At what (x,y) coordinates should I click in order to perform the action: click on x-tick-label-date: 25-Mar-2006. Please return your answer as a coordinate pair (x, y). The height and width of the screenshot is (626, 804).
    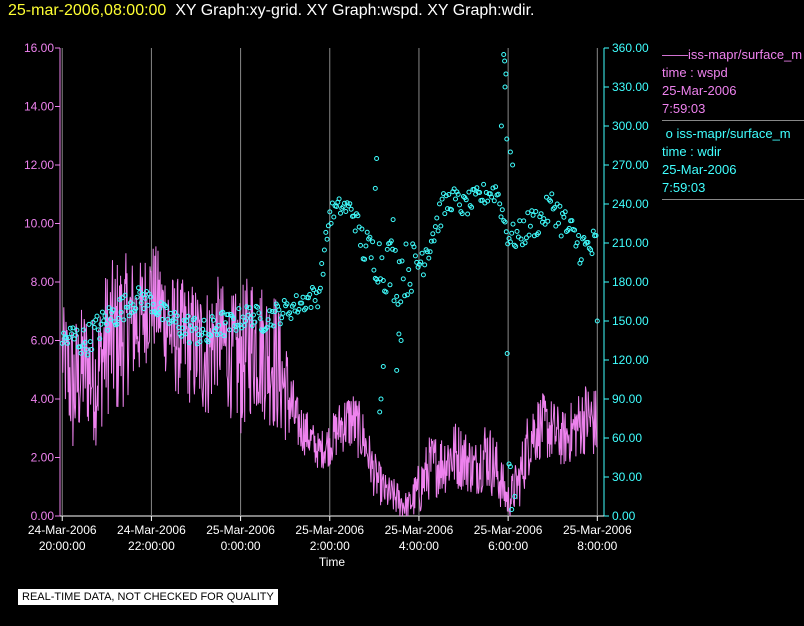
    Looking at the image, I should click on (419, 530).